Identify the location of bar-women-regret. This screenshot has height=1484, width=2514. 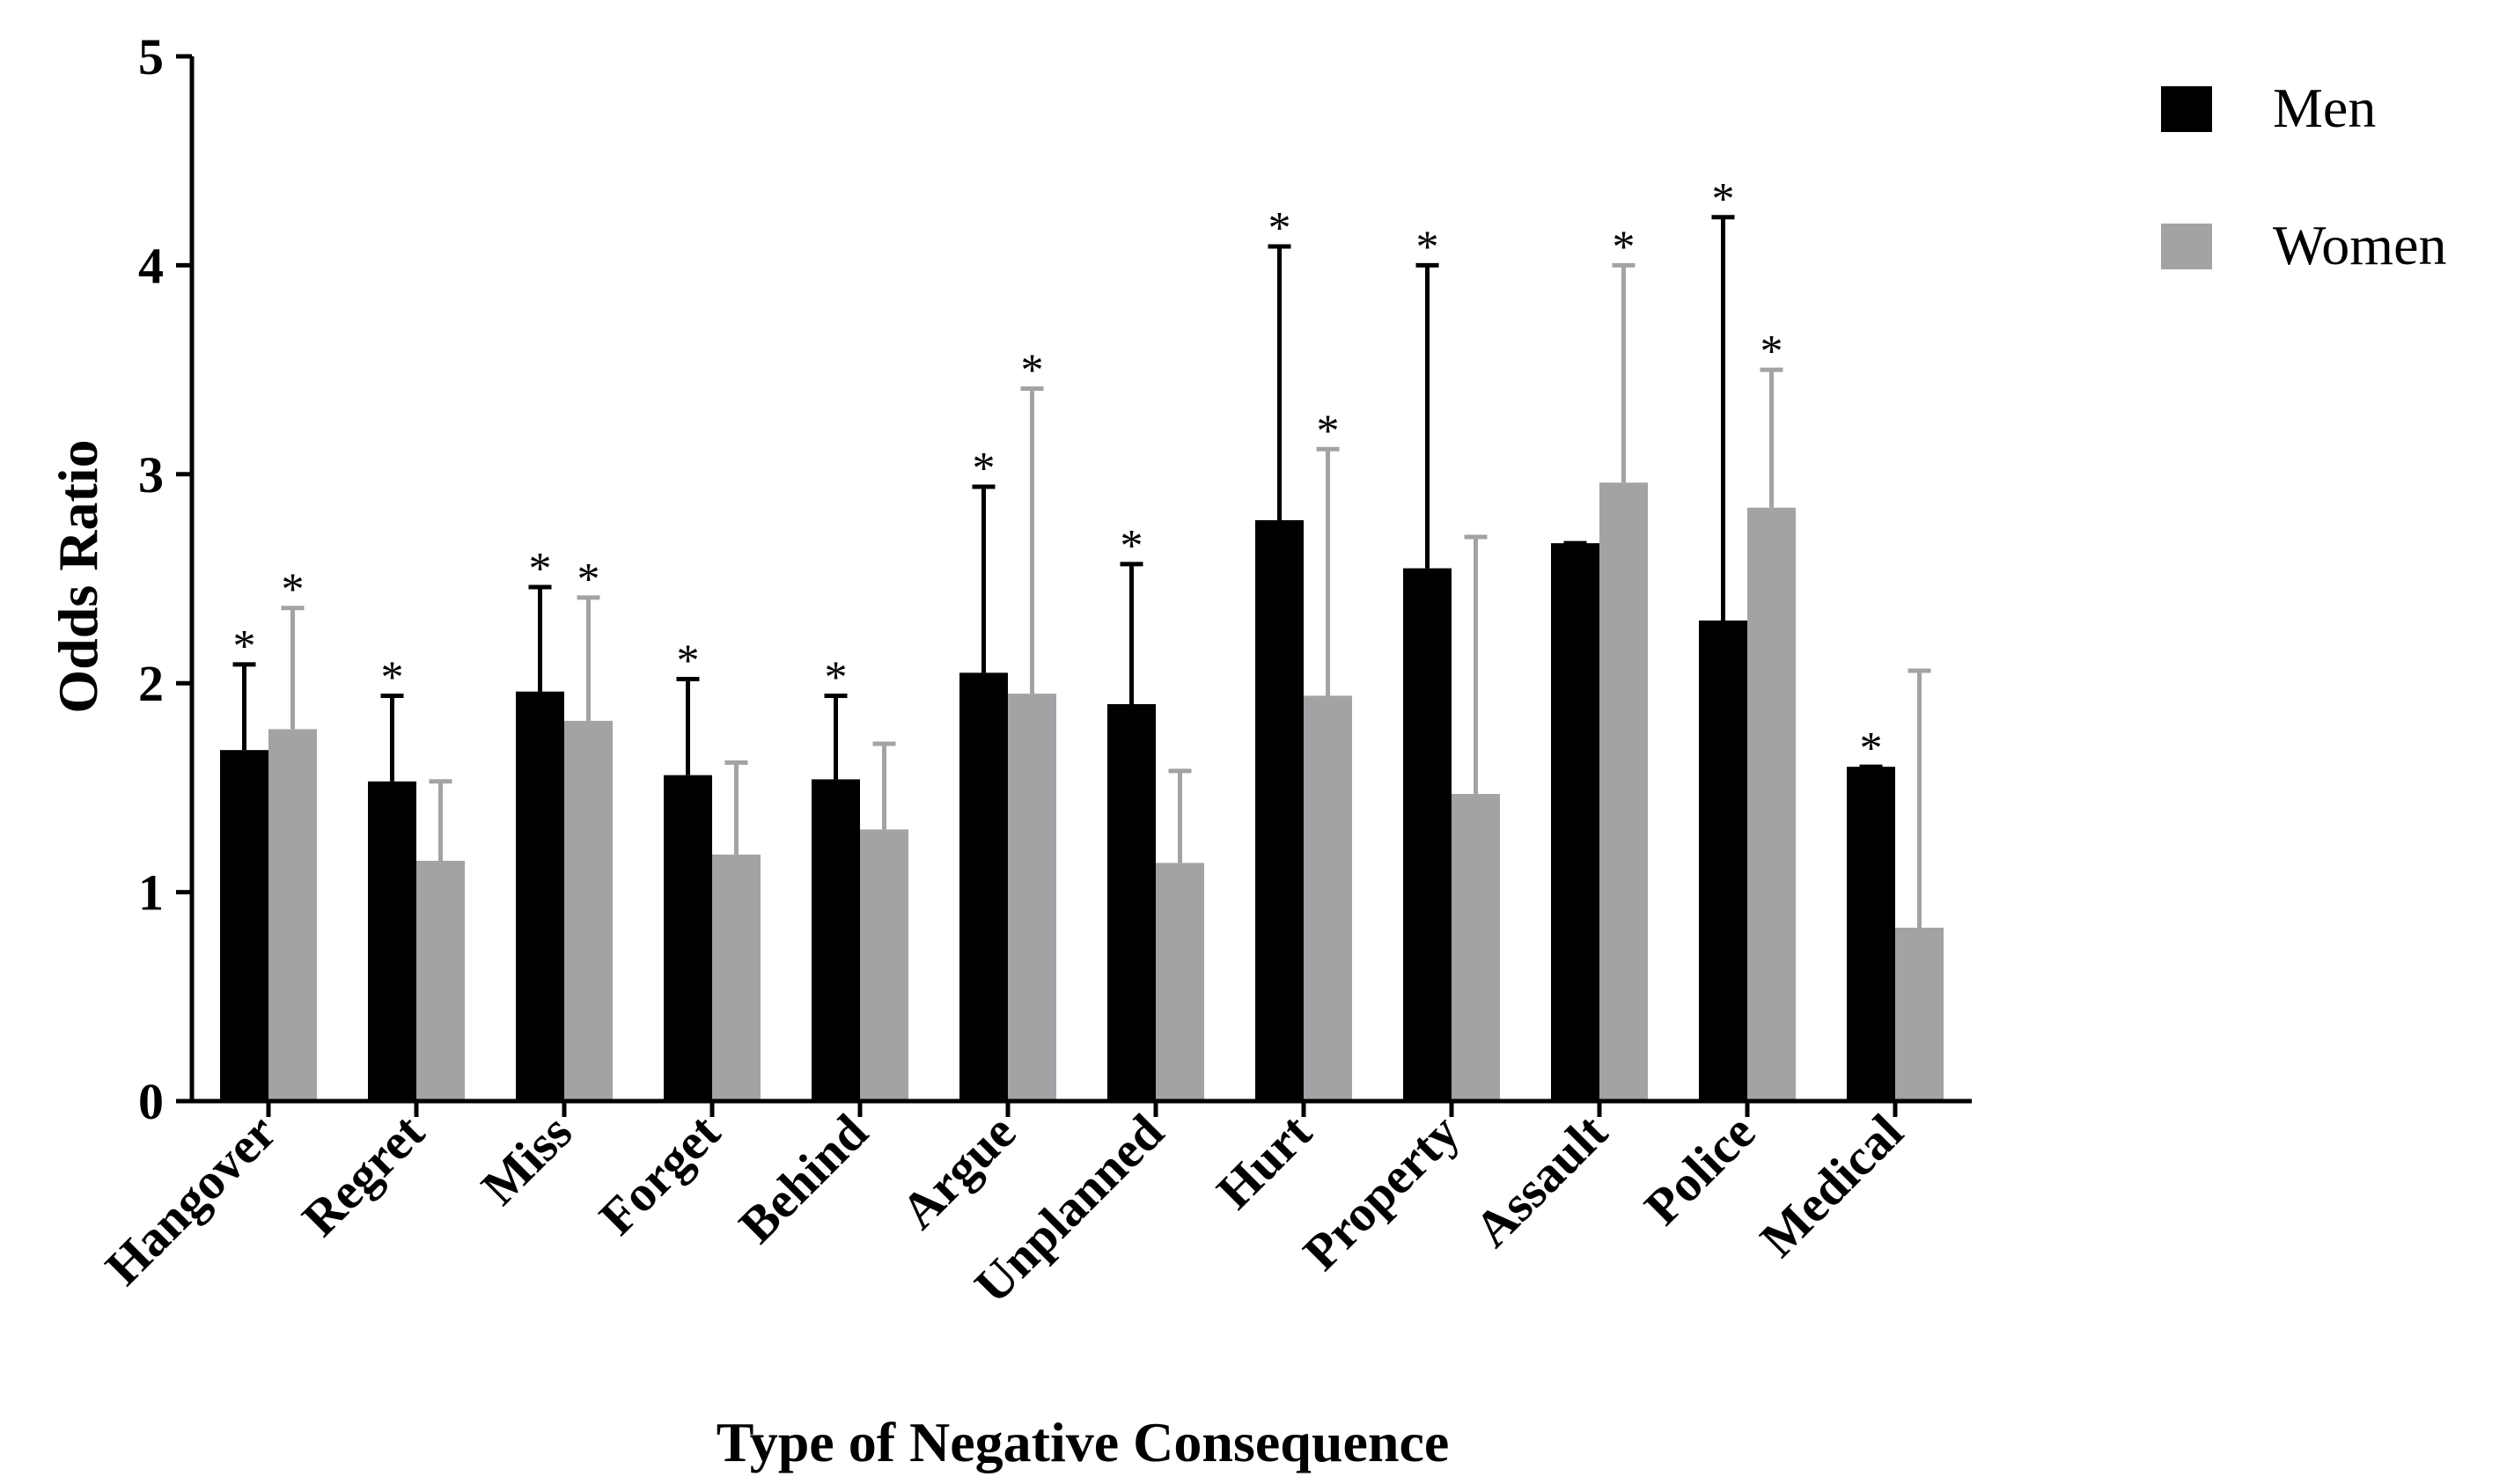
(440, 981).